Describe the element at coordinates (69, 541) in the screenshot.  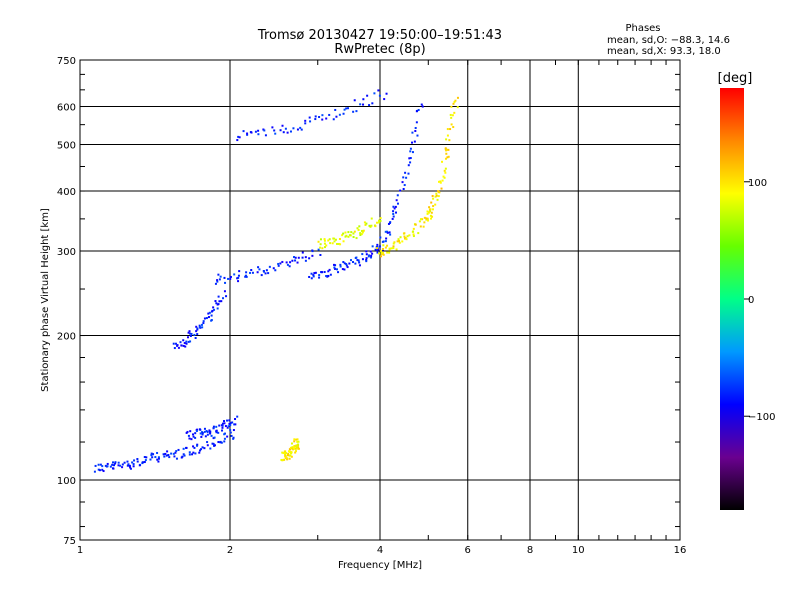
I see `y-tick-label: 75` at that location.